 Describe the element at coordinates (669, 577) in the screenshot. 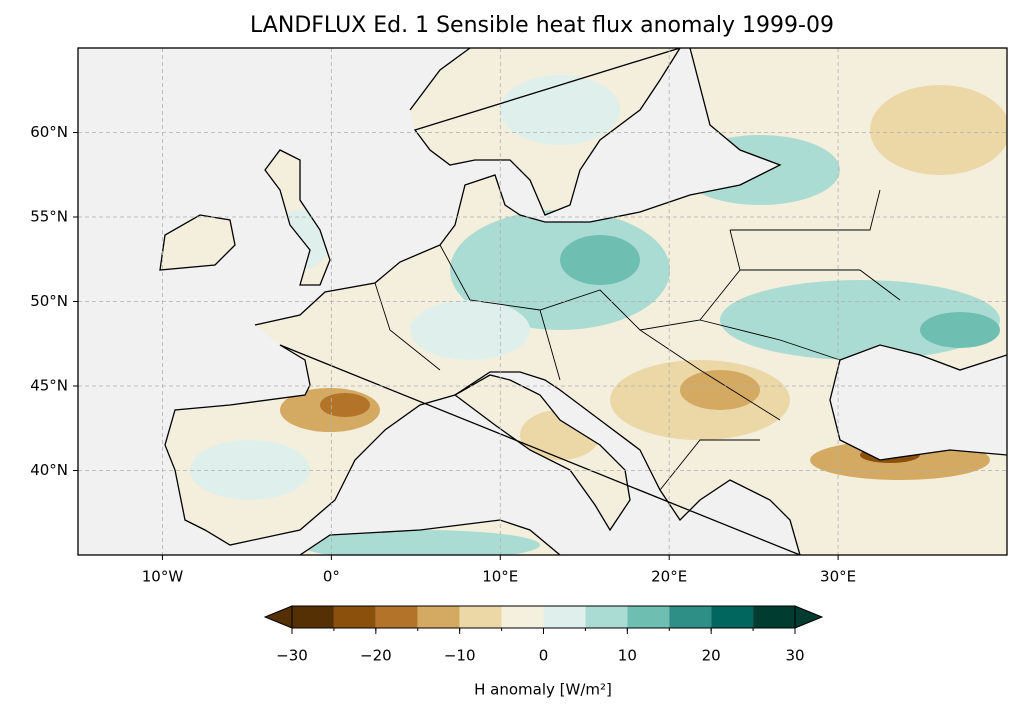

I see `x-tick-label: 20°E` at that location.